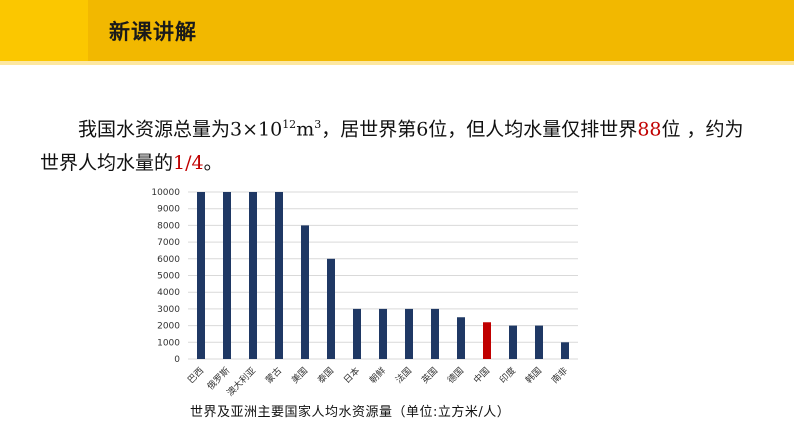  What do you see at coordinates (702, 129) in the screenshot?
I see `text-segment: 位 ，约为` at bounding box center [702, 129].